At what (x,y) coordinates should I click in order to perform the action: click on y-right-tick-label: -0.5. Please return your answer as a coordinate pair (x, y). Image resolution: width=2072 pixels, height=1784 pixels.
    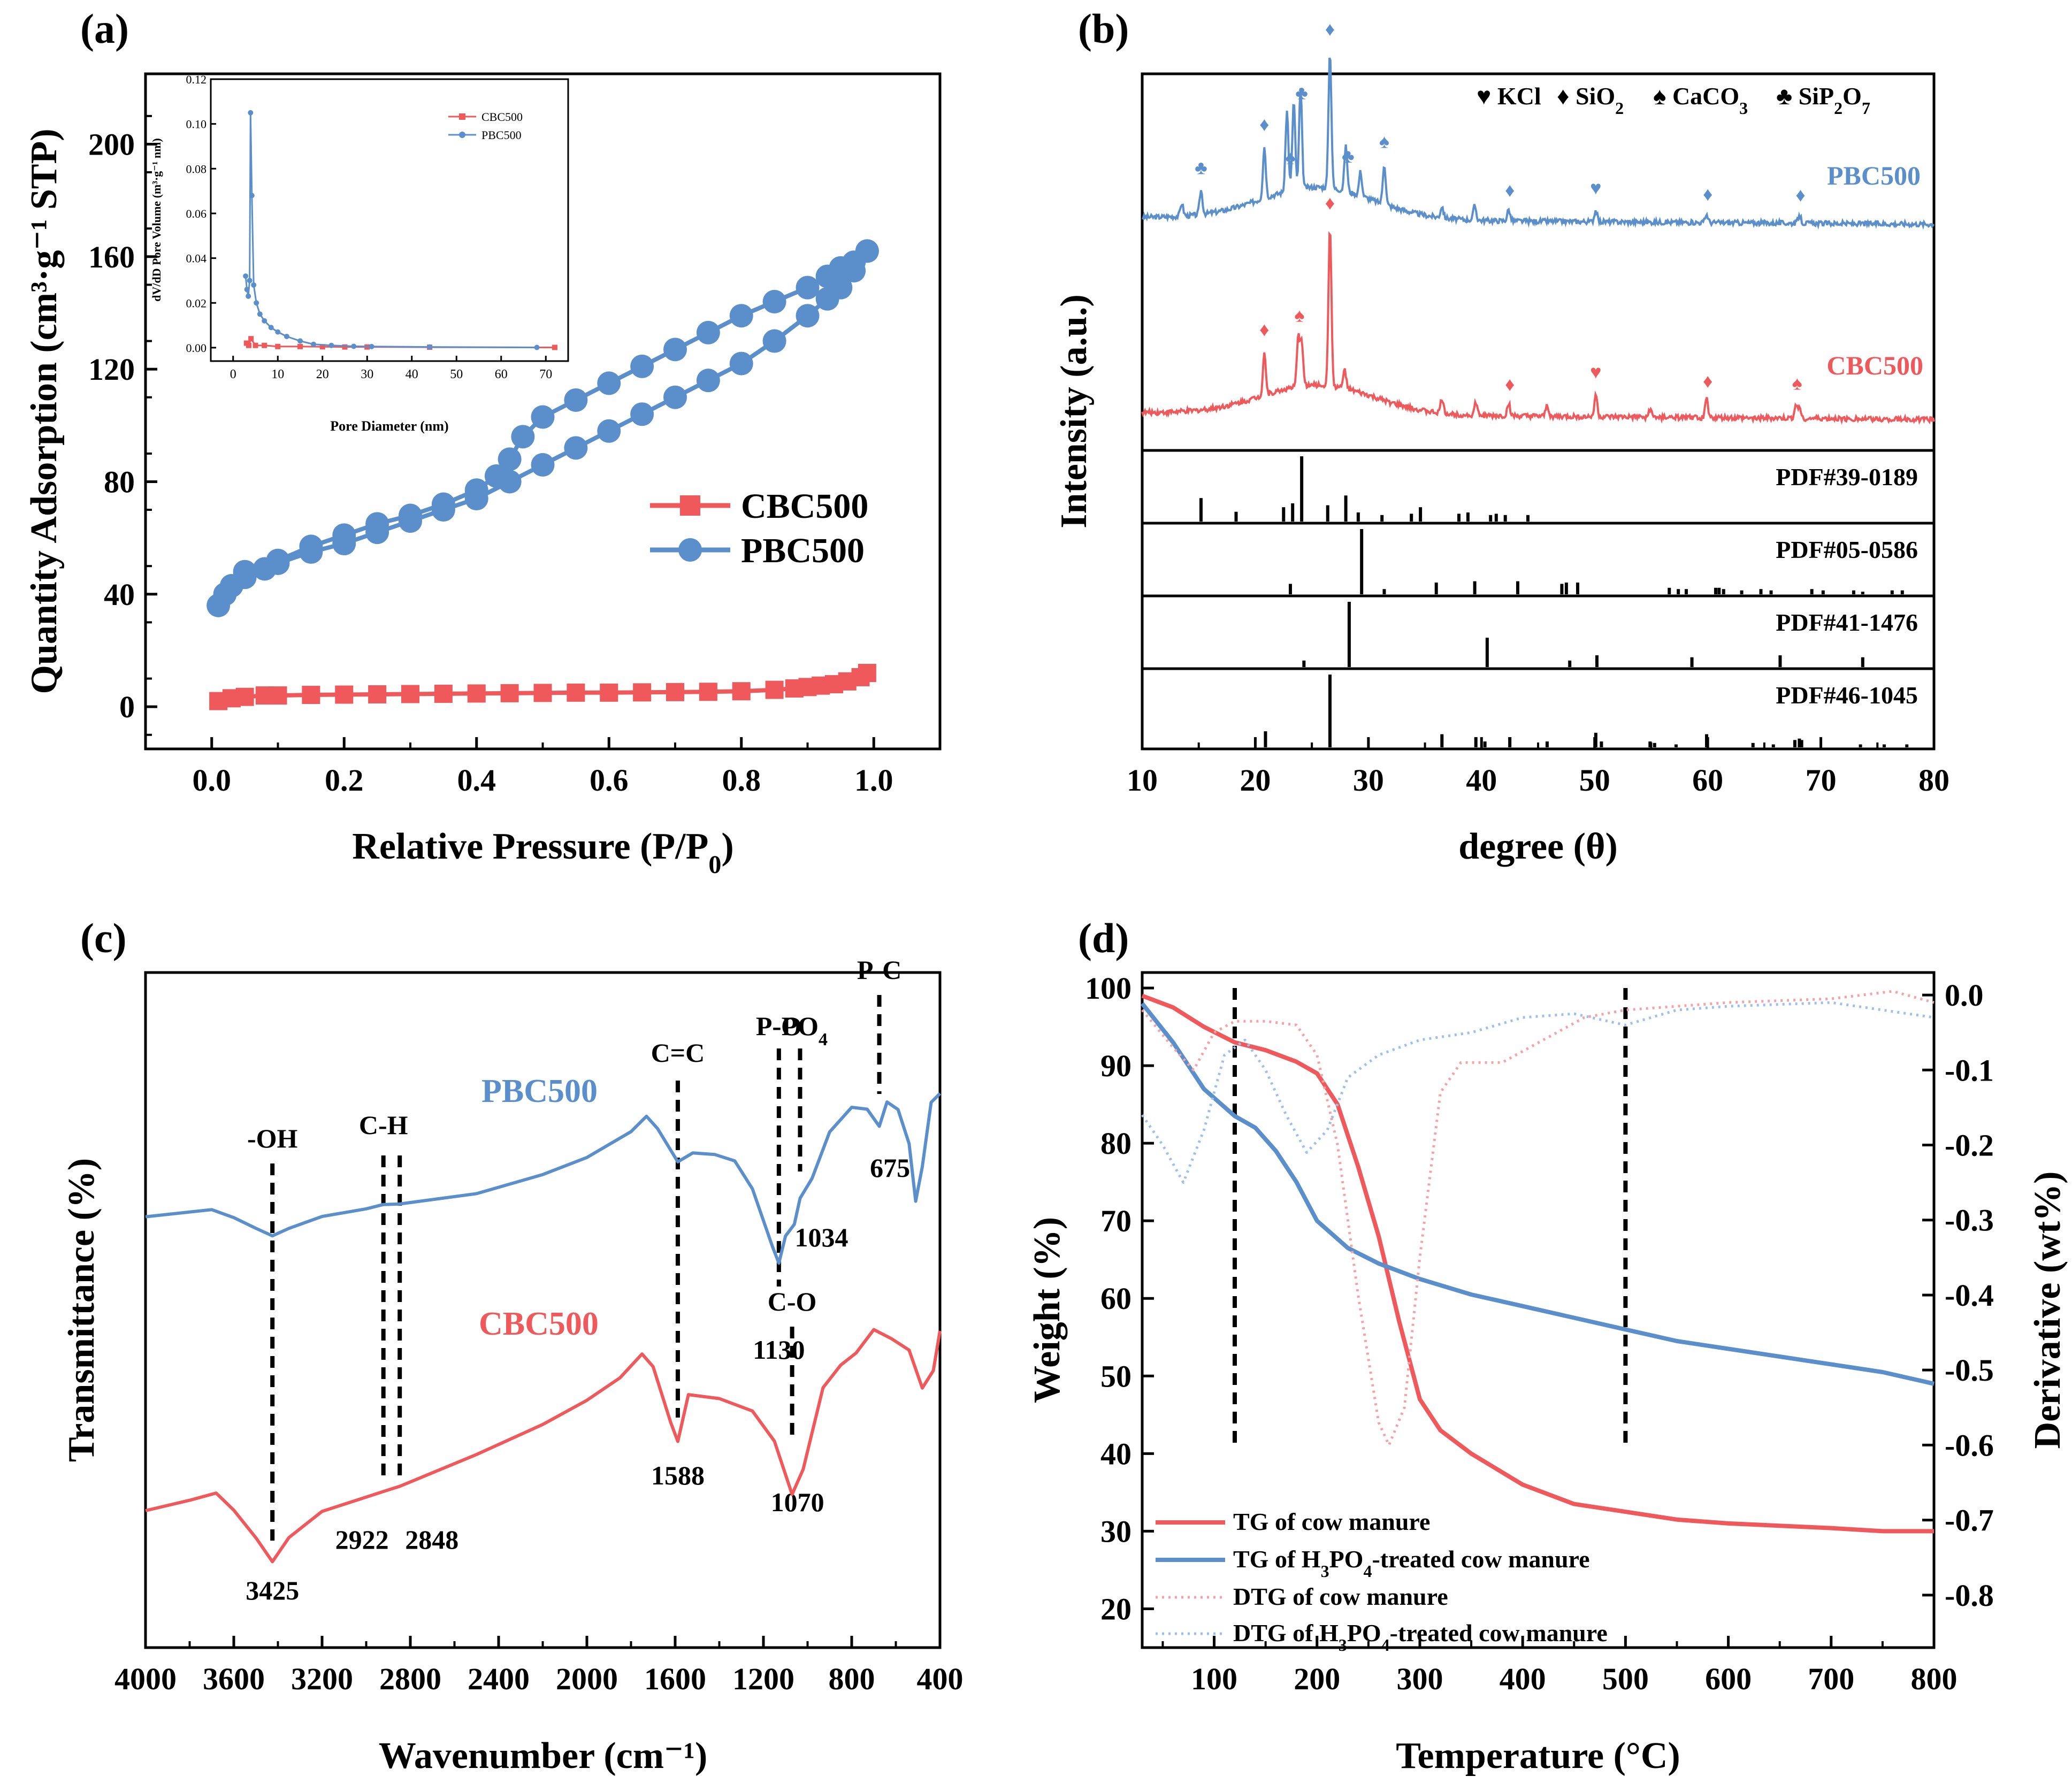
    Looking at the image, I should click on (1969, 1370).